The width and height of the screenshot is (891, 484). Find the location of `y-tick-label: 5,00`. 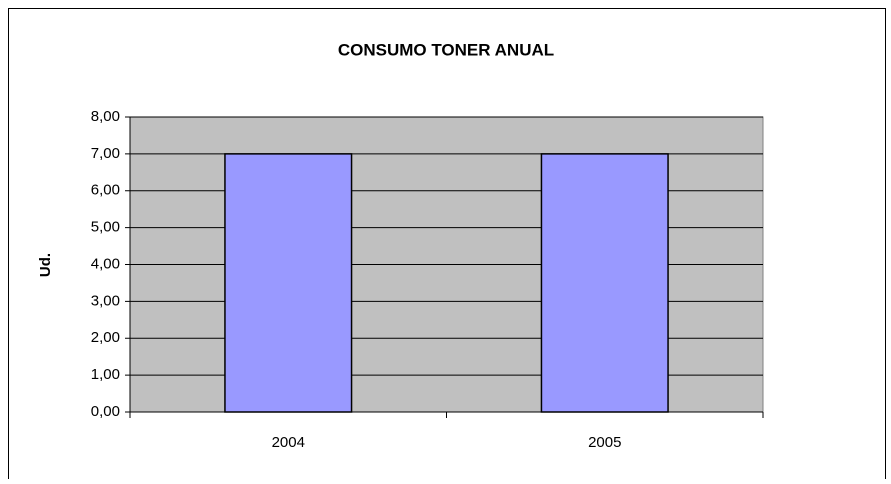

y-tick-label: 5,00 is located at coordinates (105, 227).